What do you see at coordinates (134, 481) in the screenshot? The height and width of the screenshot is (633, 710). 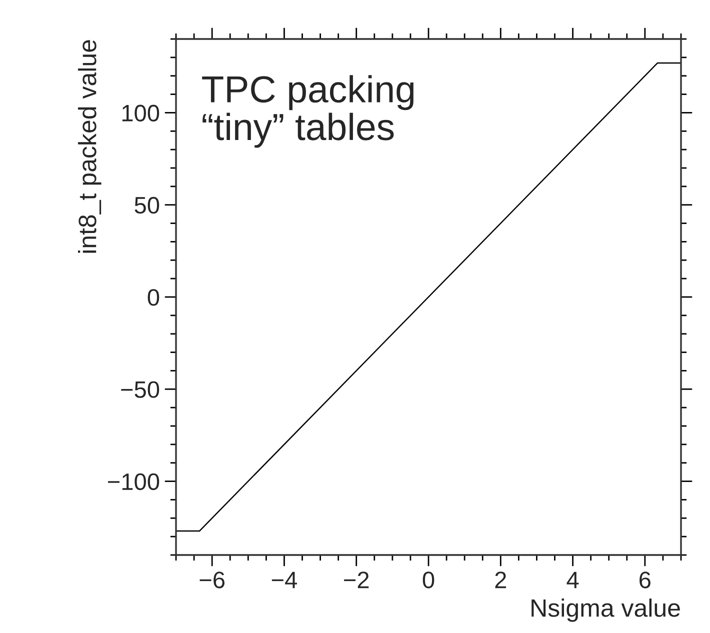 I see `y-tick-label: −100` at bounding box center [134, 481].